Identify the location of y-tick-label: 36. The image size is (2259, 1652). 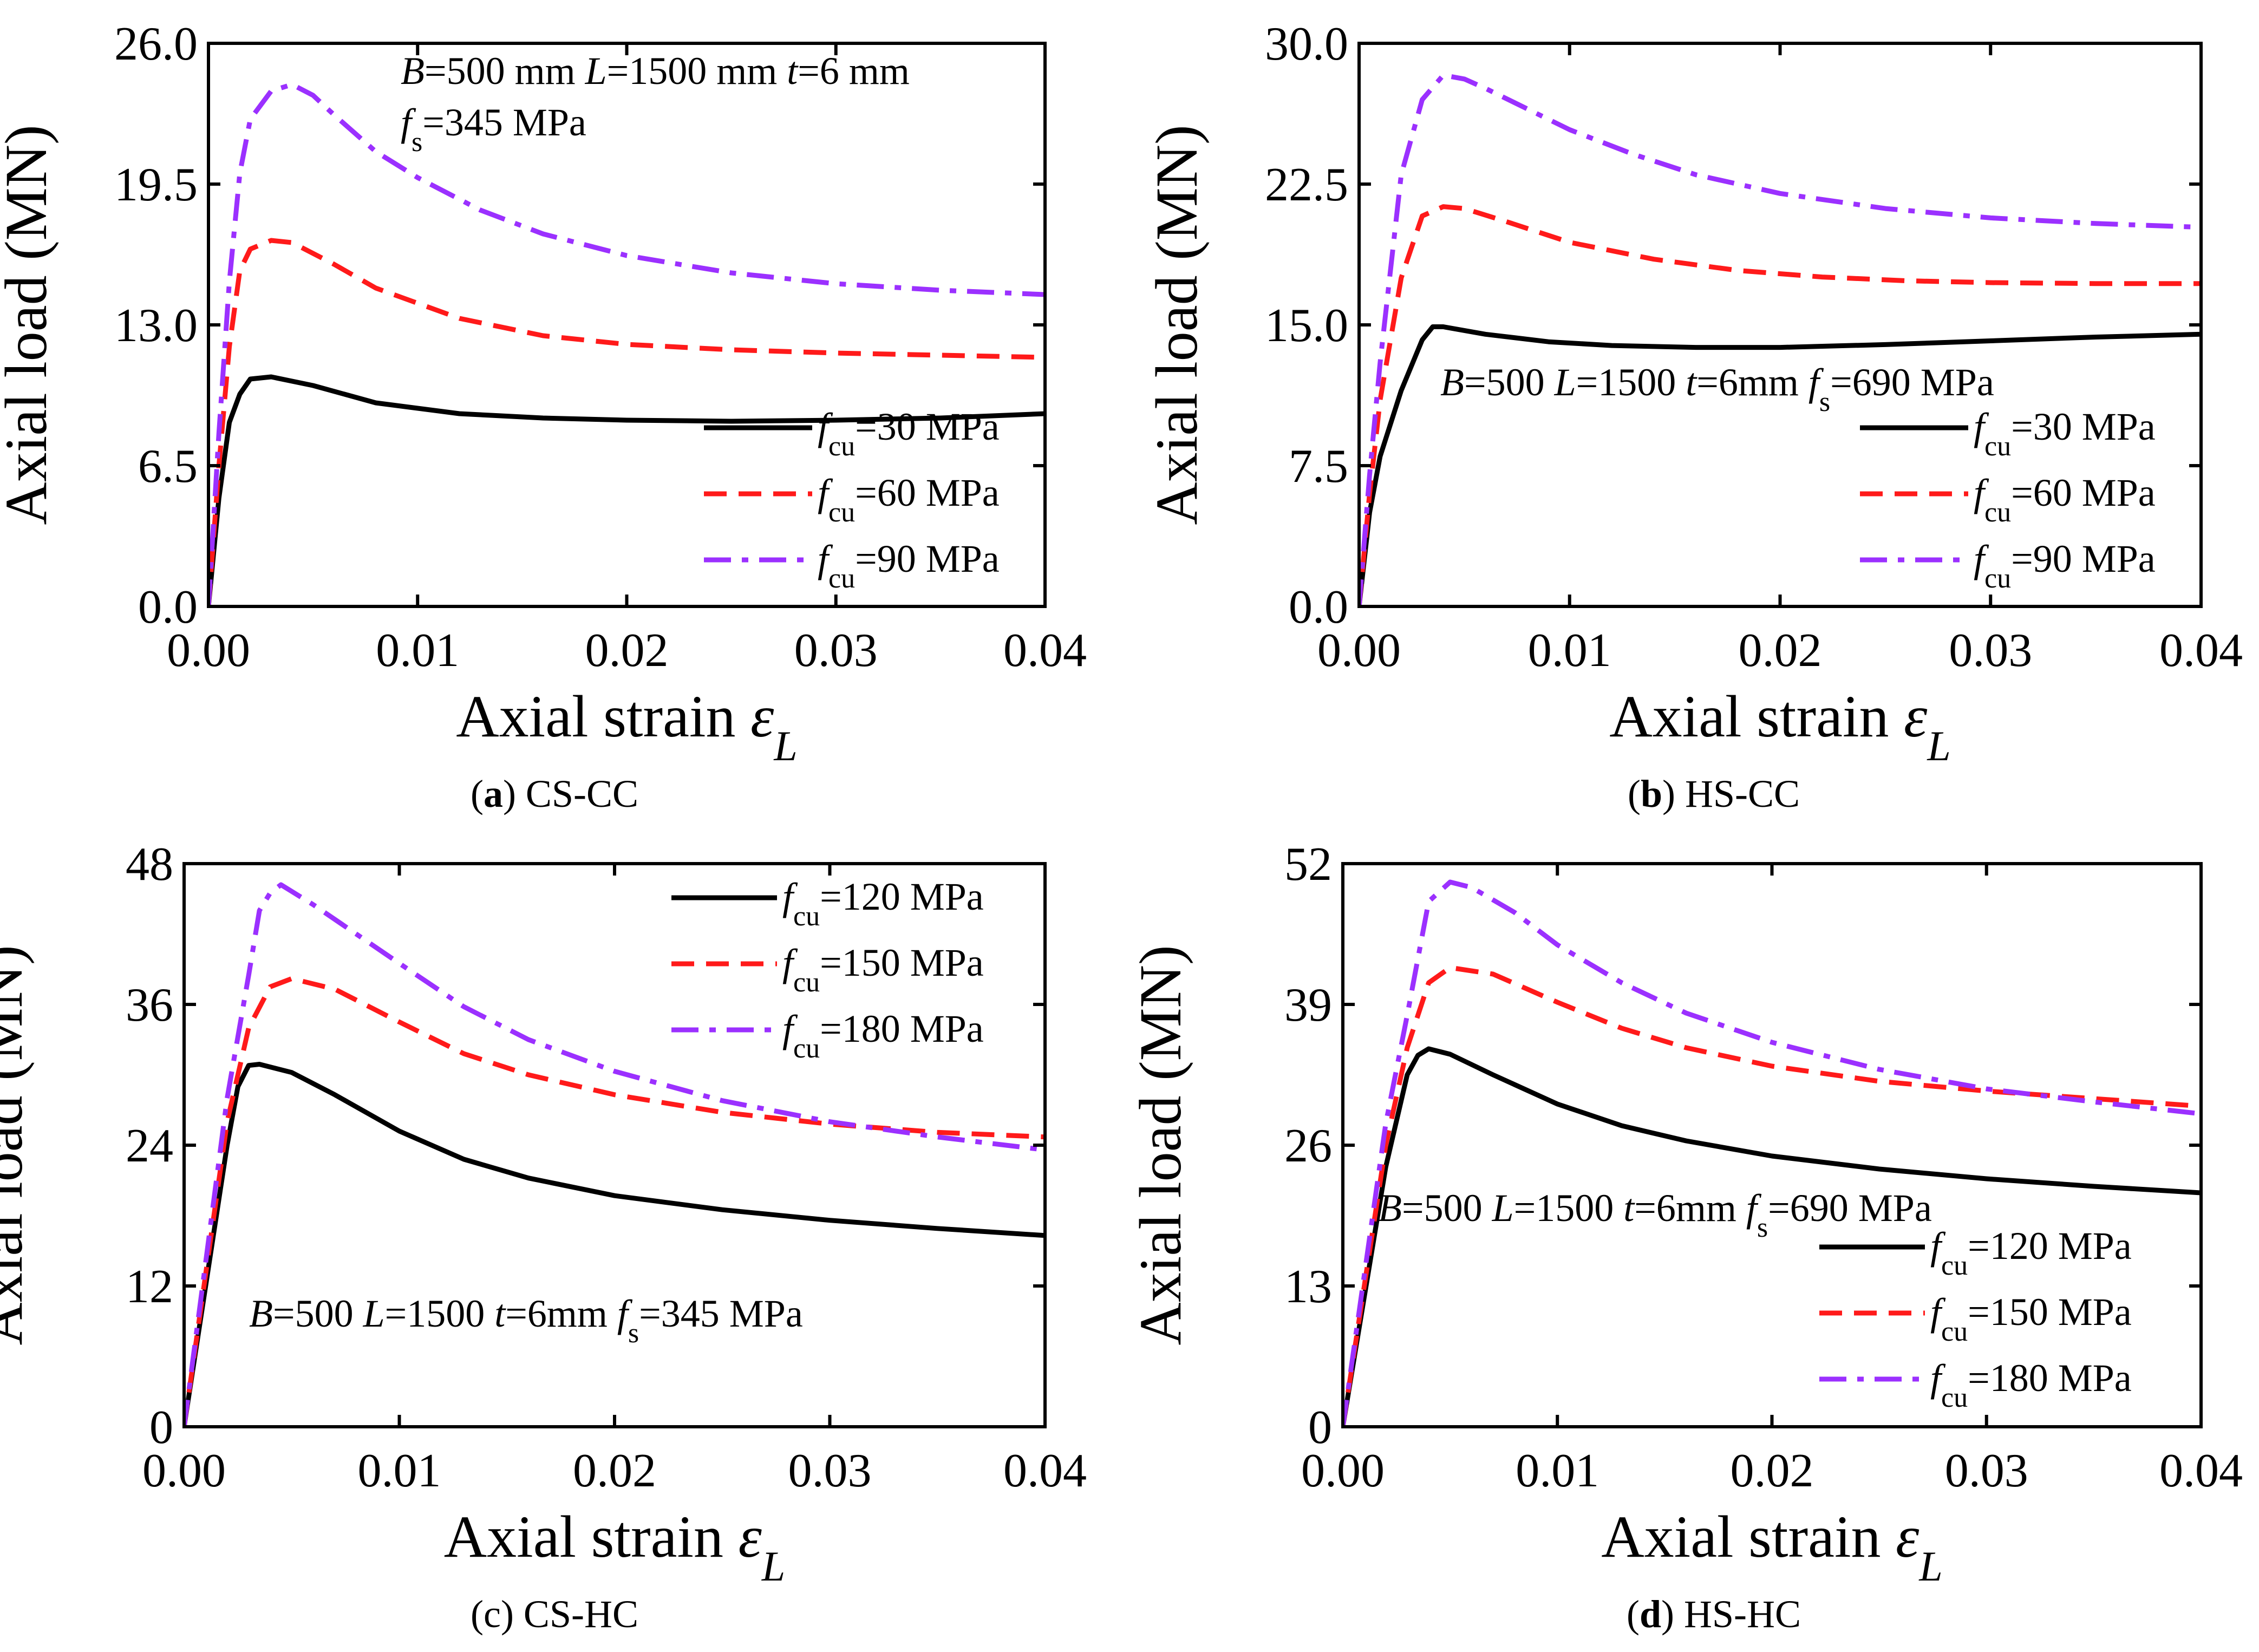
(149, 1005).